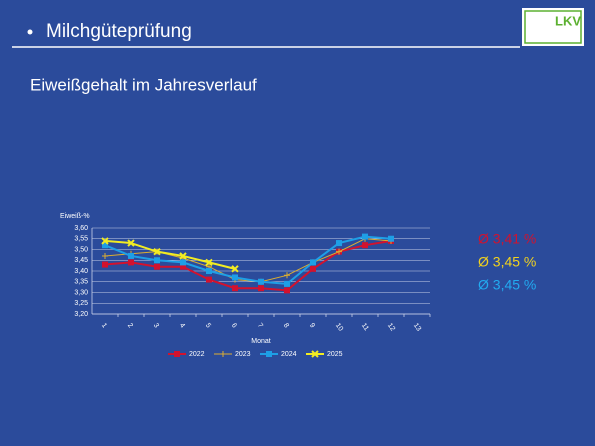 The width and height of the screenshot is (595, 446). Describe the element at coordinates (243, 354) in the screenshot. I see `legend-label: 2023` at that location.